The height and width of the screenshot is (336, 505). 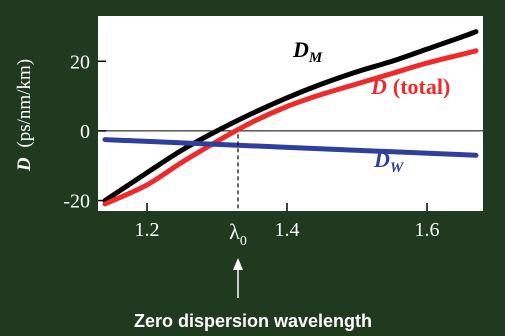 What do you see at coordinates (147, 230) in the screenshot?
I see `x-tick-label: 1.2` at bounding box center [147, 230].